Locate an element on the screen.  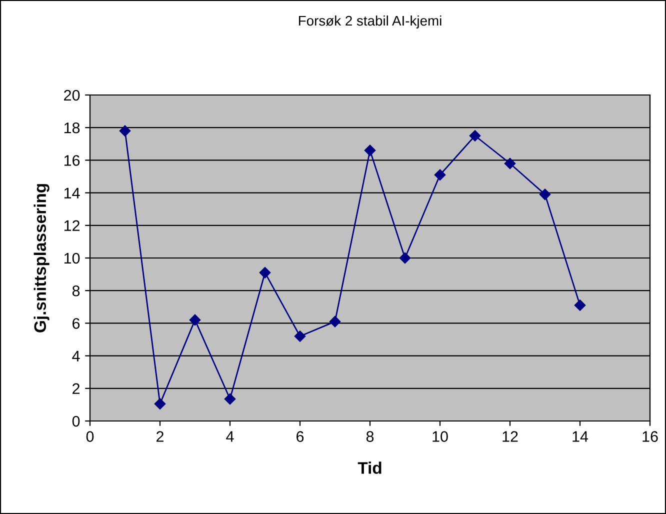
y-tick-label: 4 is located at coordinates (76, 356).